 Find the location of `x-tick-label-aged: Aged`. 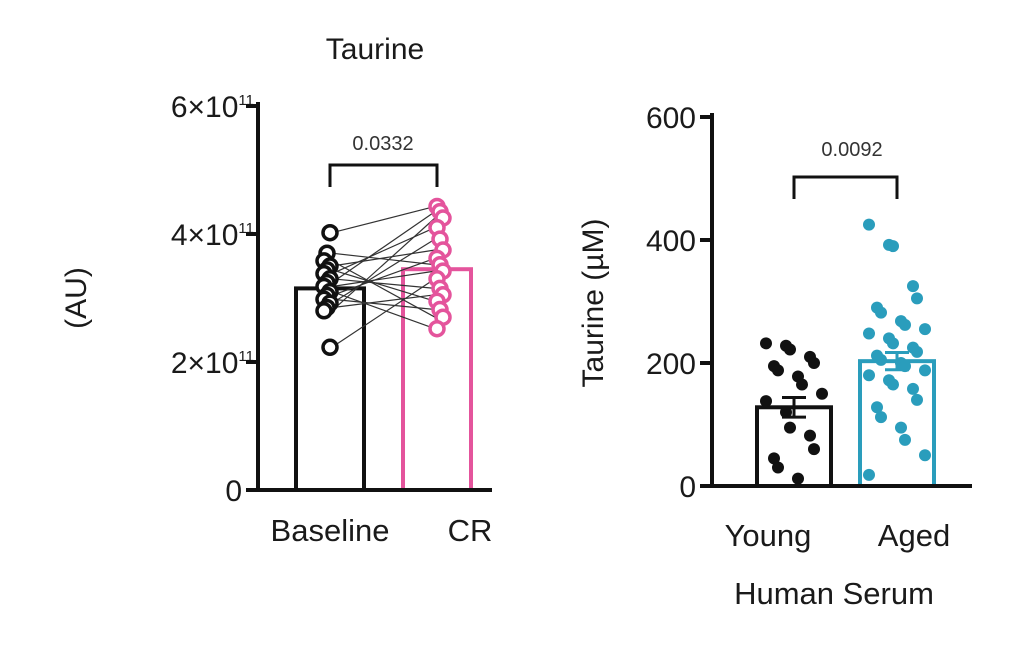

x-tick-label-aged: Aged is located at coordinates (914, 535).